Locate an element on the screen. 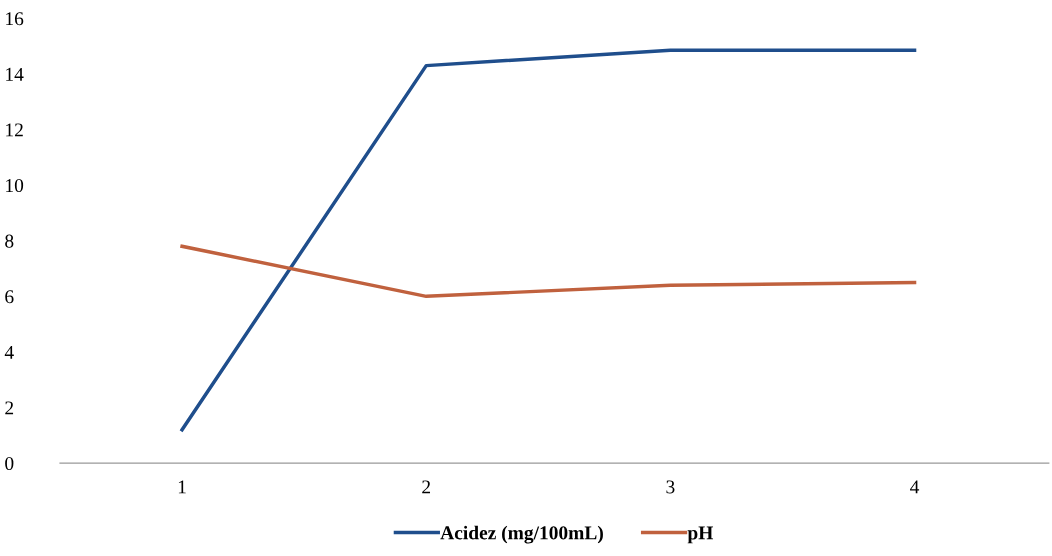  legend-label: pH is located at coordinates (700, 535).